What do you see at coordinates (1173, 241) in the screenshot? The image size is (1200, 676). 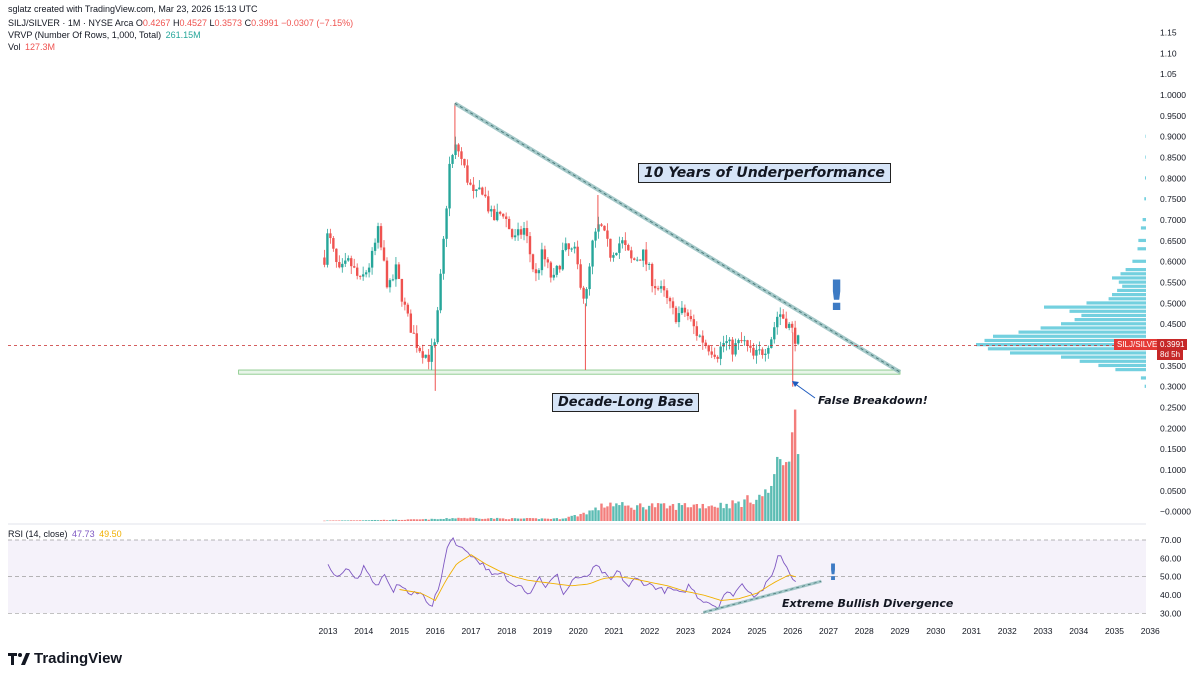 I see `price-axis-tick: 0.6500` at bounding box center [1173, 241].